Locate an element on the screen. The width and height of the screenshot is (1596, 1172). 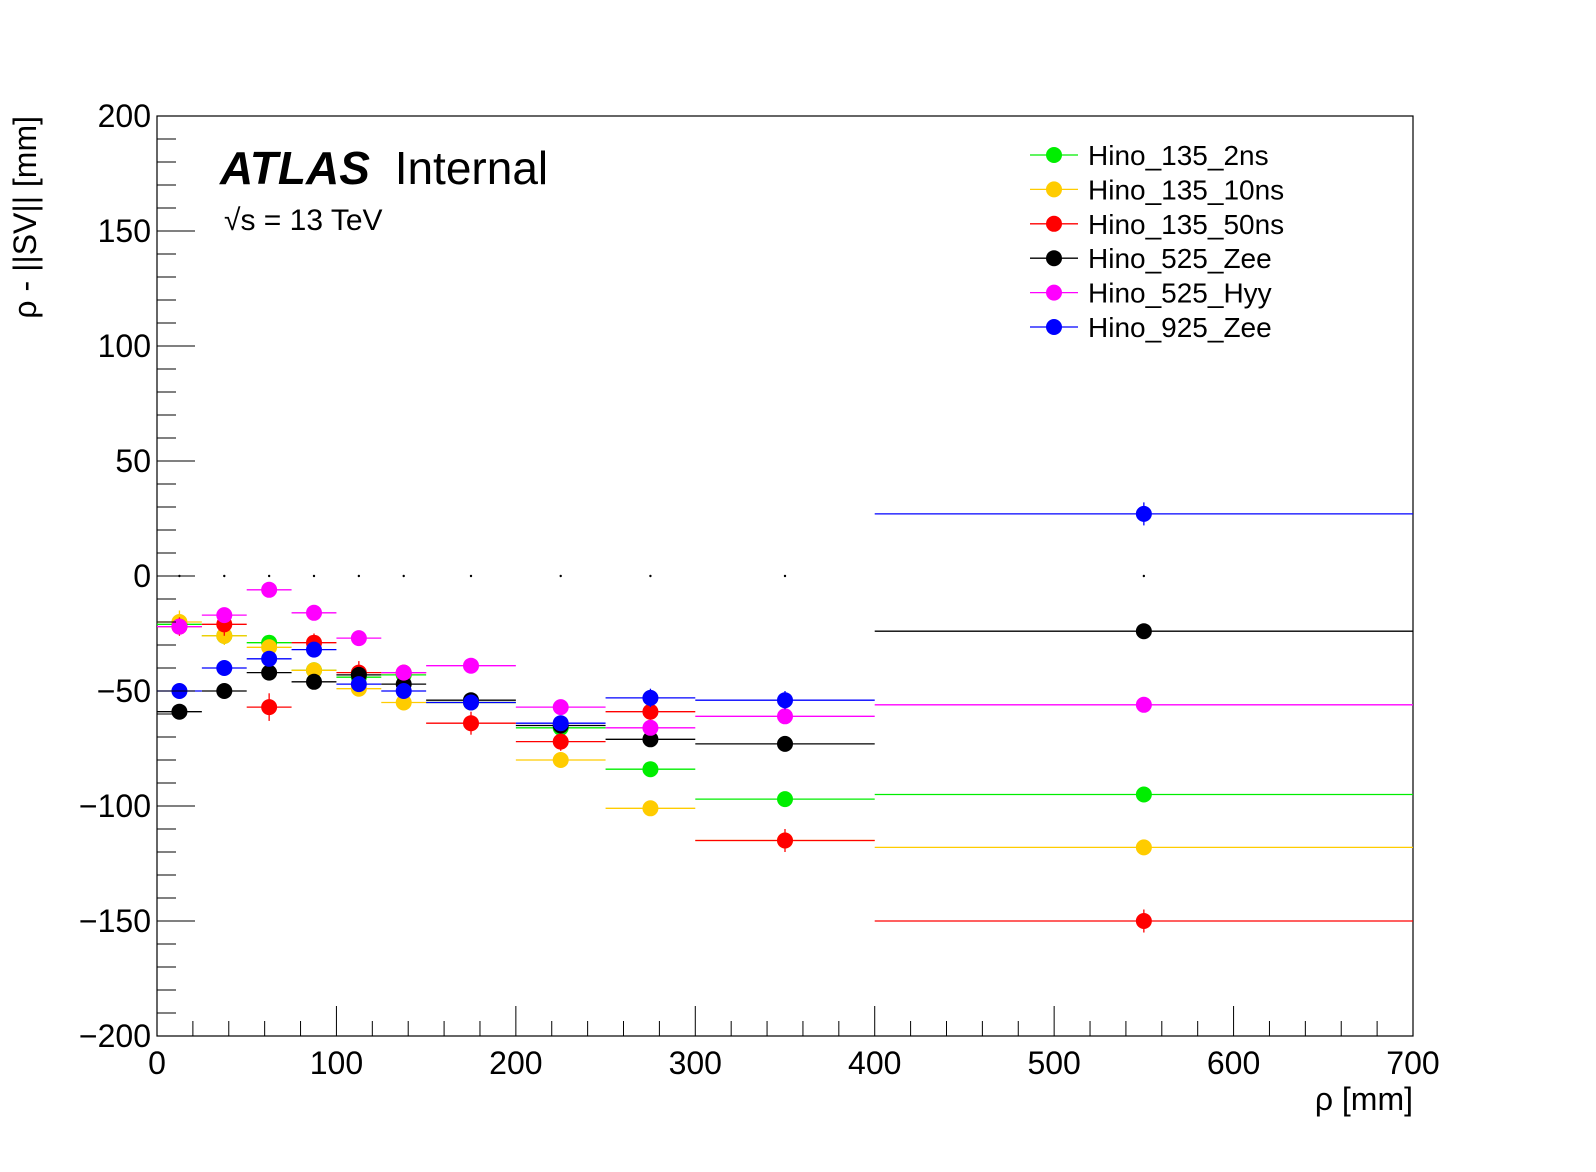
legend-entry: Hino_135_50ns is located at coordinates (1157, 224).